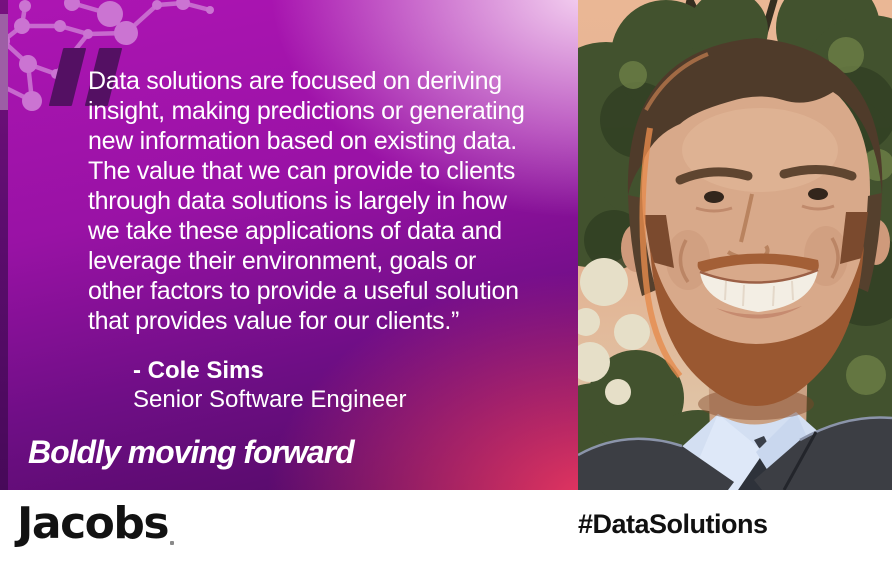 The width and height of the screenshot is (892, 568). I want to click on molecule-pattern-icon, so click(107, 55).